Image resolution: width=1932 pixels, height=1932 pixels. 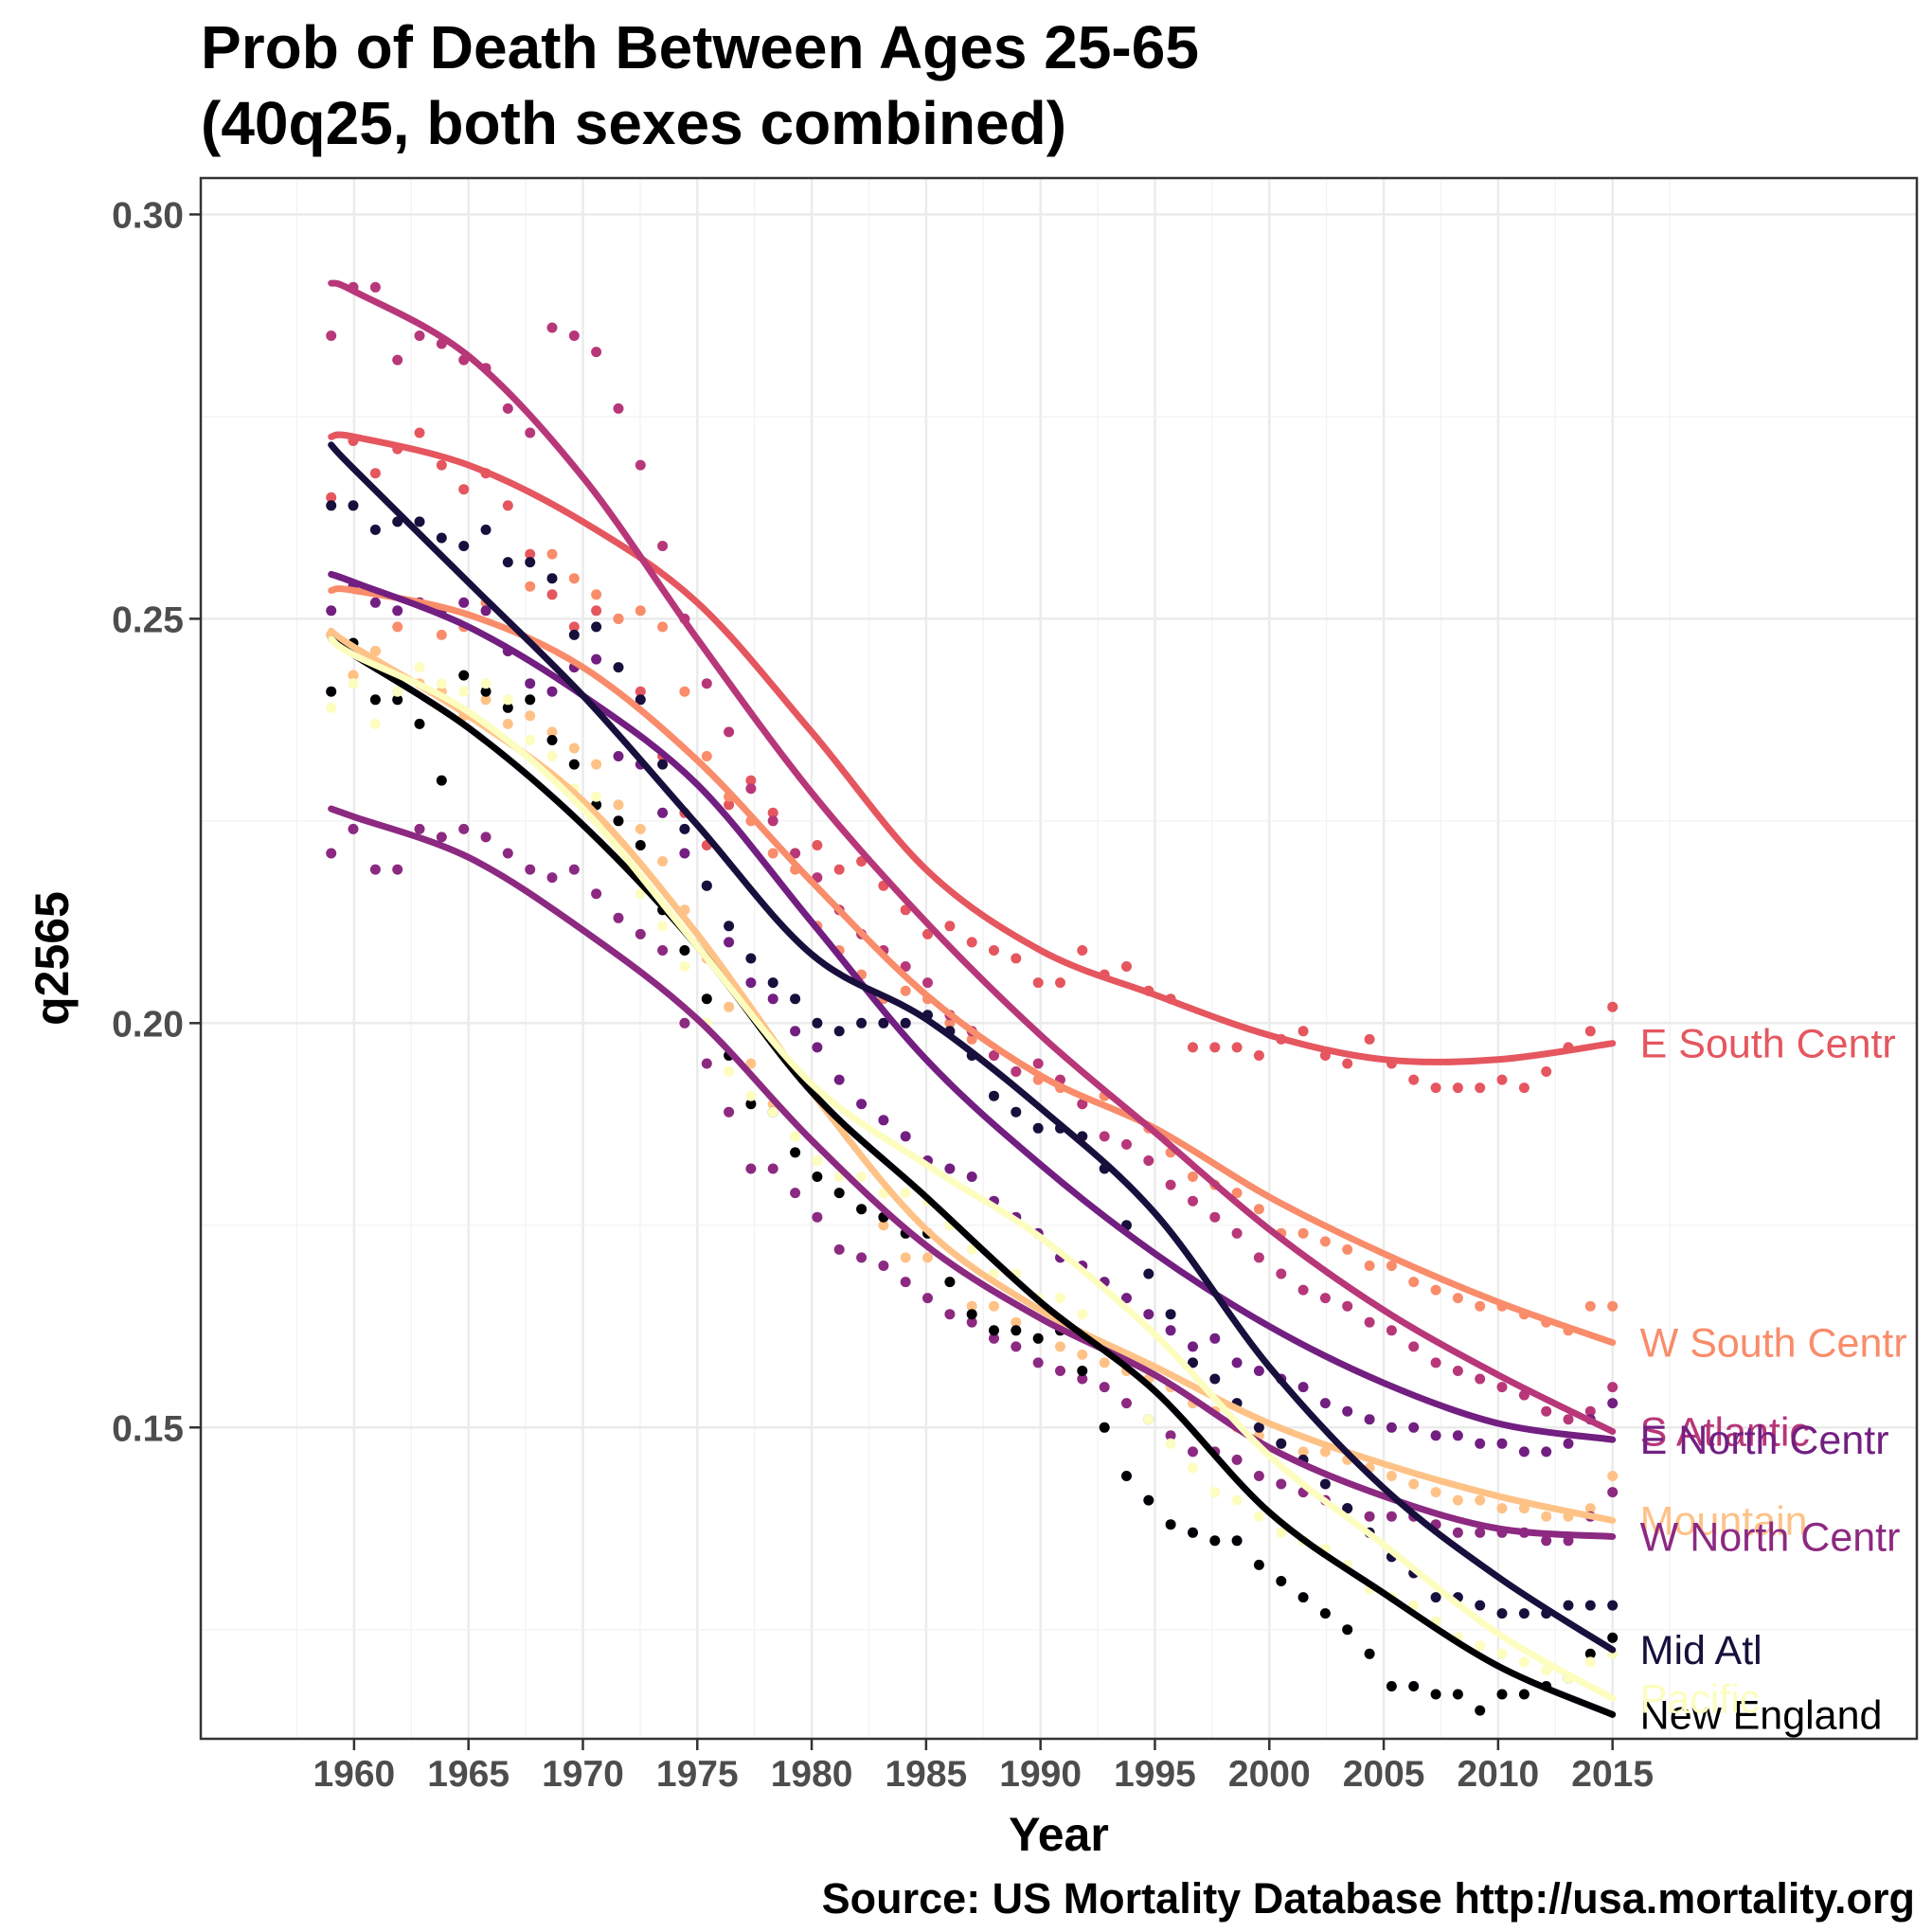 I want to click on chart-title-line-1: Prob of Death Between Ages 25-65, so click(x=700, y=47).